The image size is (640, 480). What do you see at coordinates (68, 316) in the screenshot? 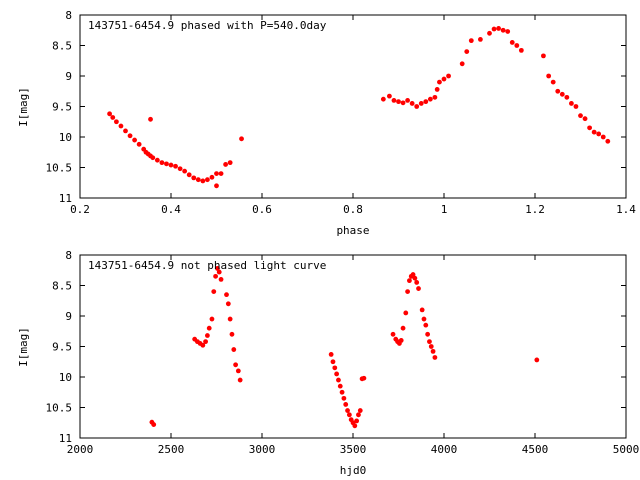
I see `unphased-y-tick-label: 9` at bounding box center [68, 316].